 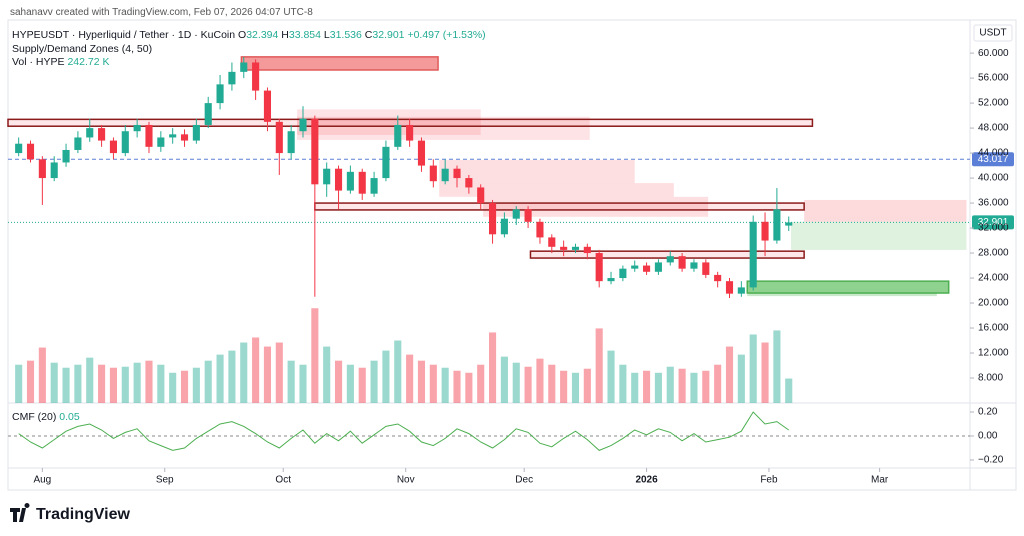 What do you see at coordinates (880, 480) in the screenshot?
I see `x-tick-label: Mar` at bounding box center [880, 480].